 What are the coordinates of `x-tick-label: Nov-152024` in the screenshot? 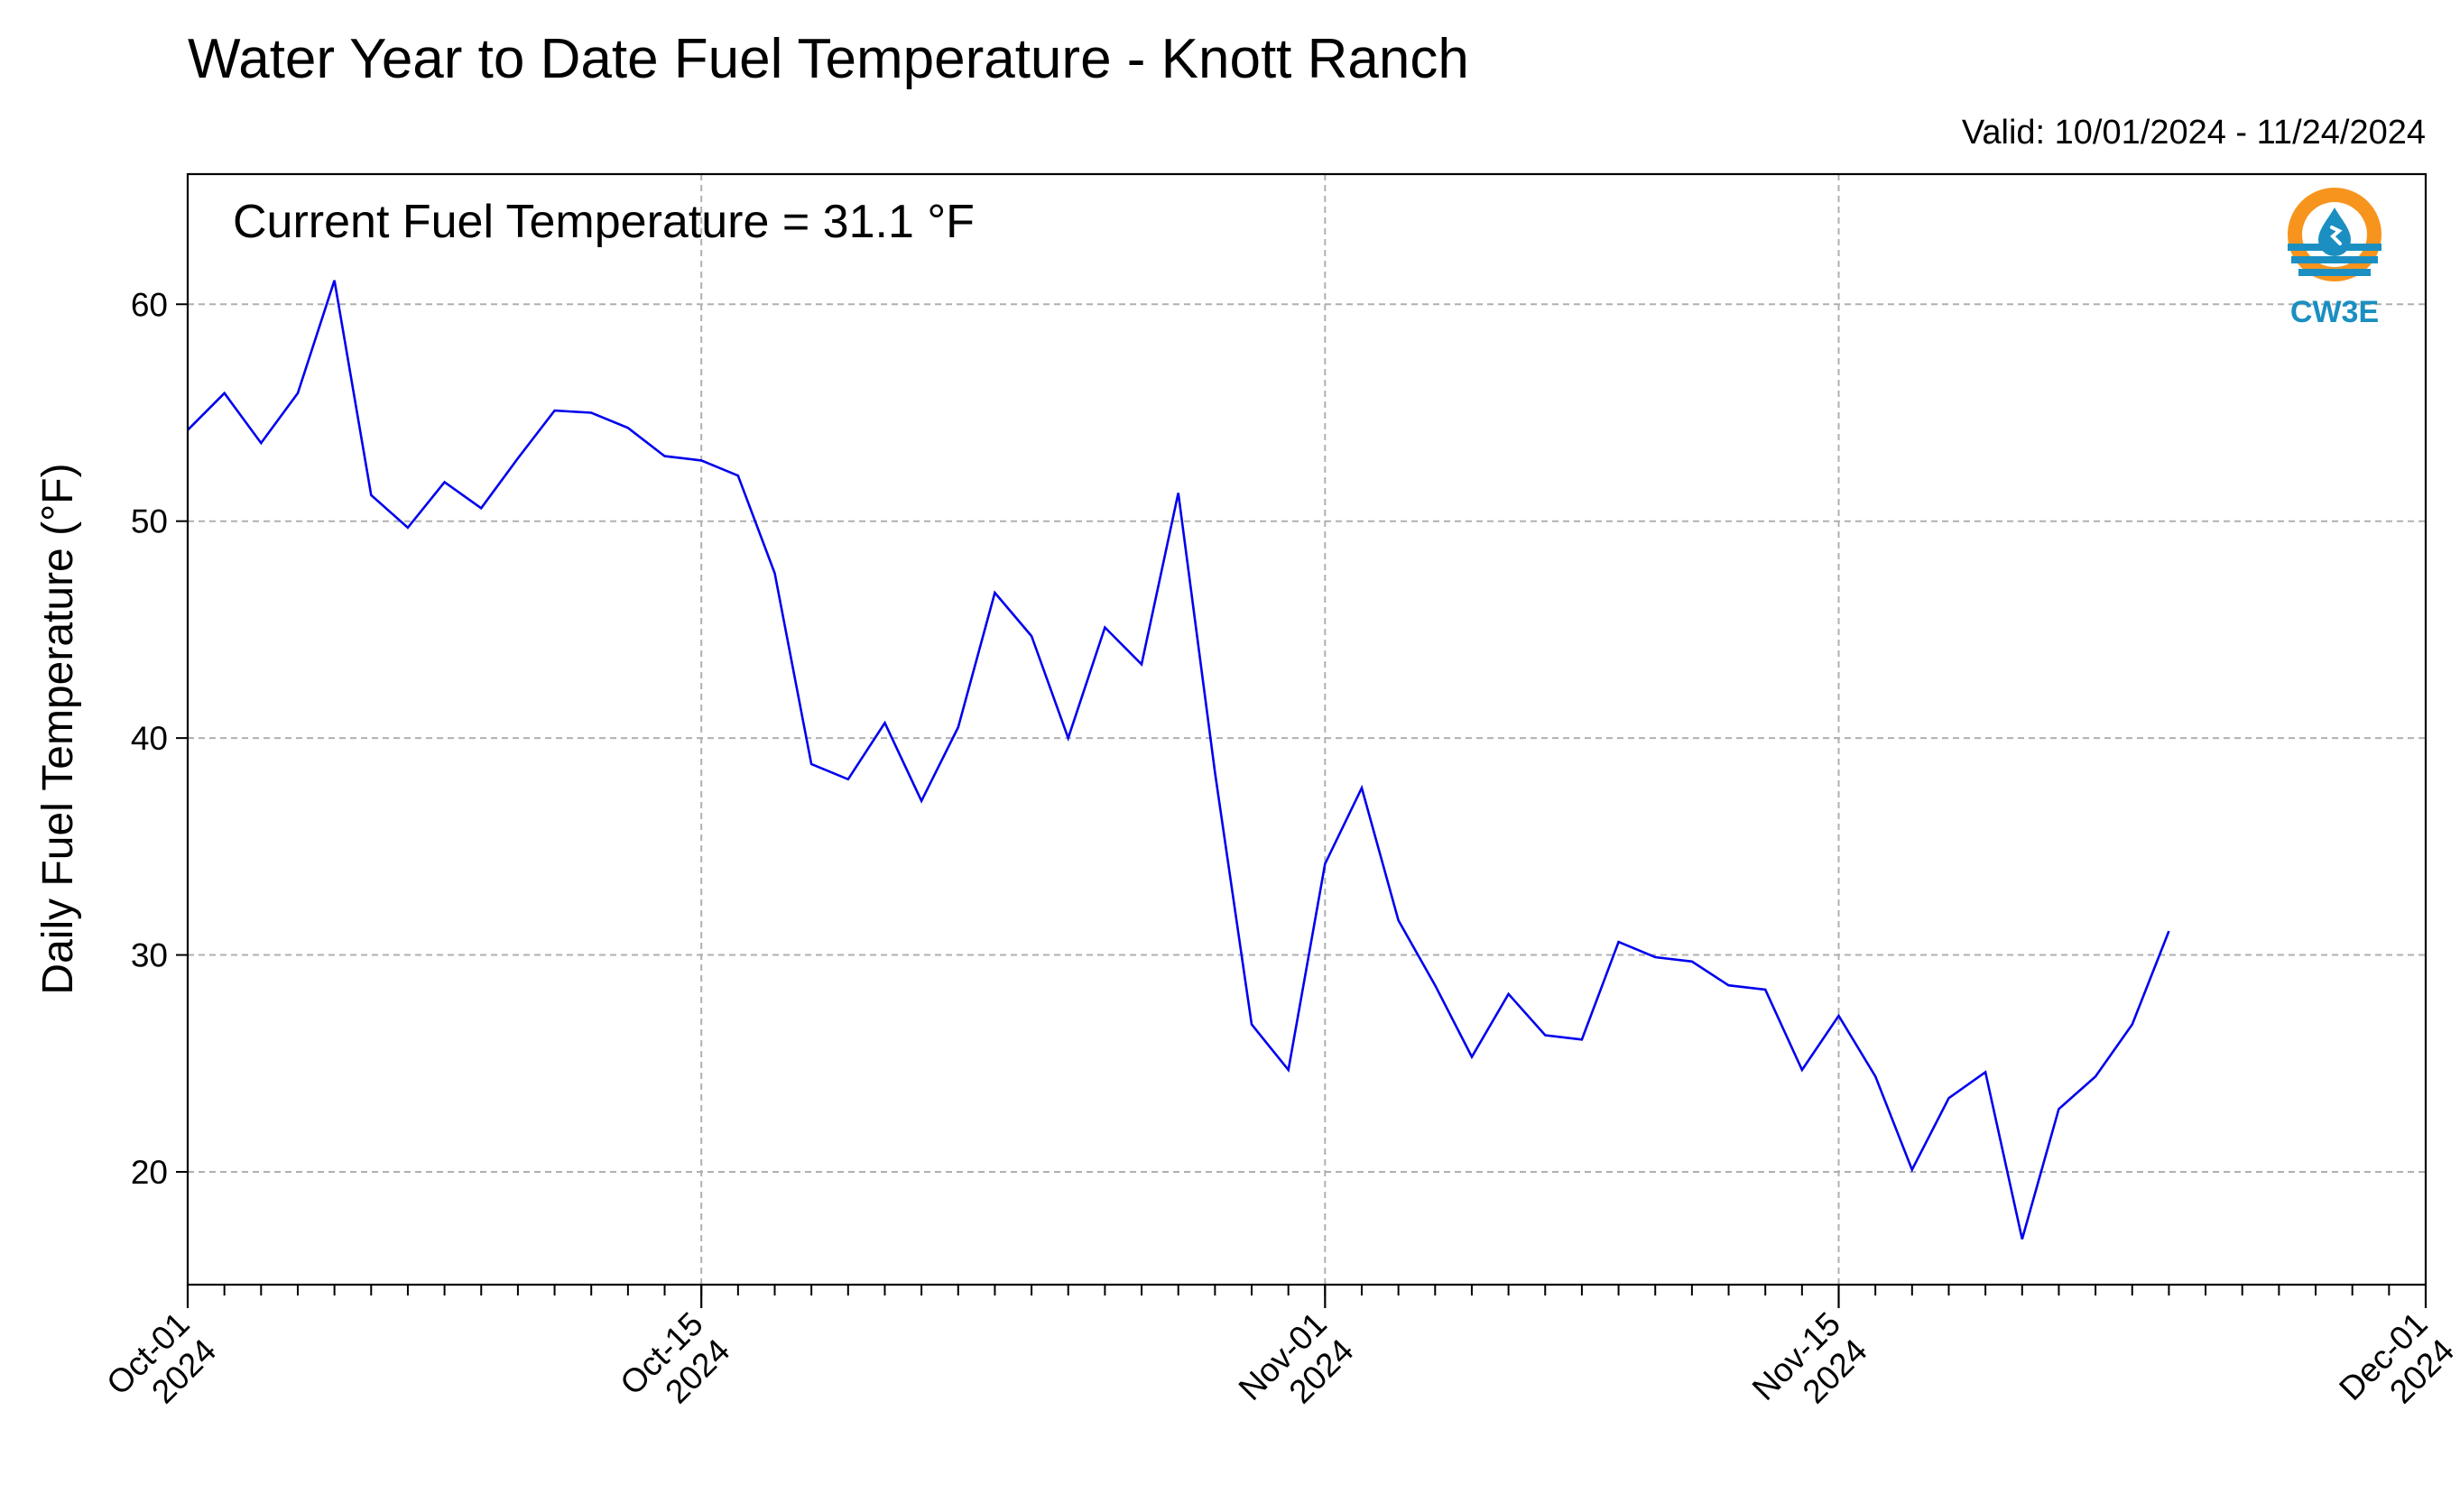 It's located at (1809, 1369).